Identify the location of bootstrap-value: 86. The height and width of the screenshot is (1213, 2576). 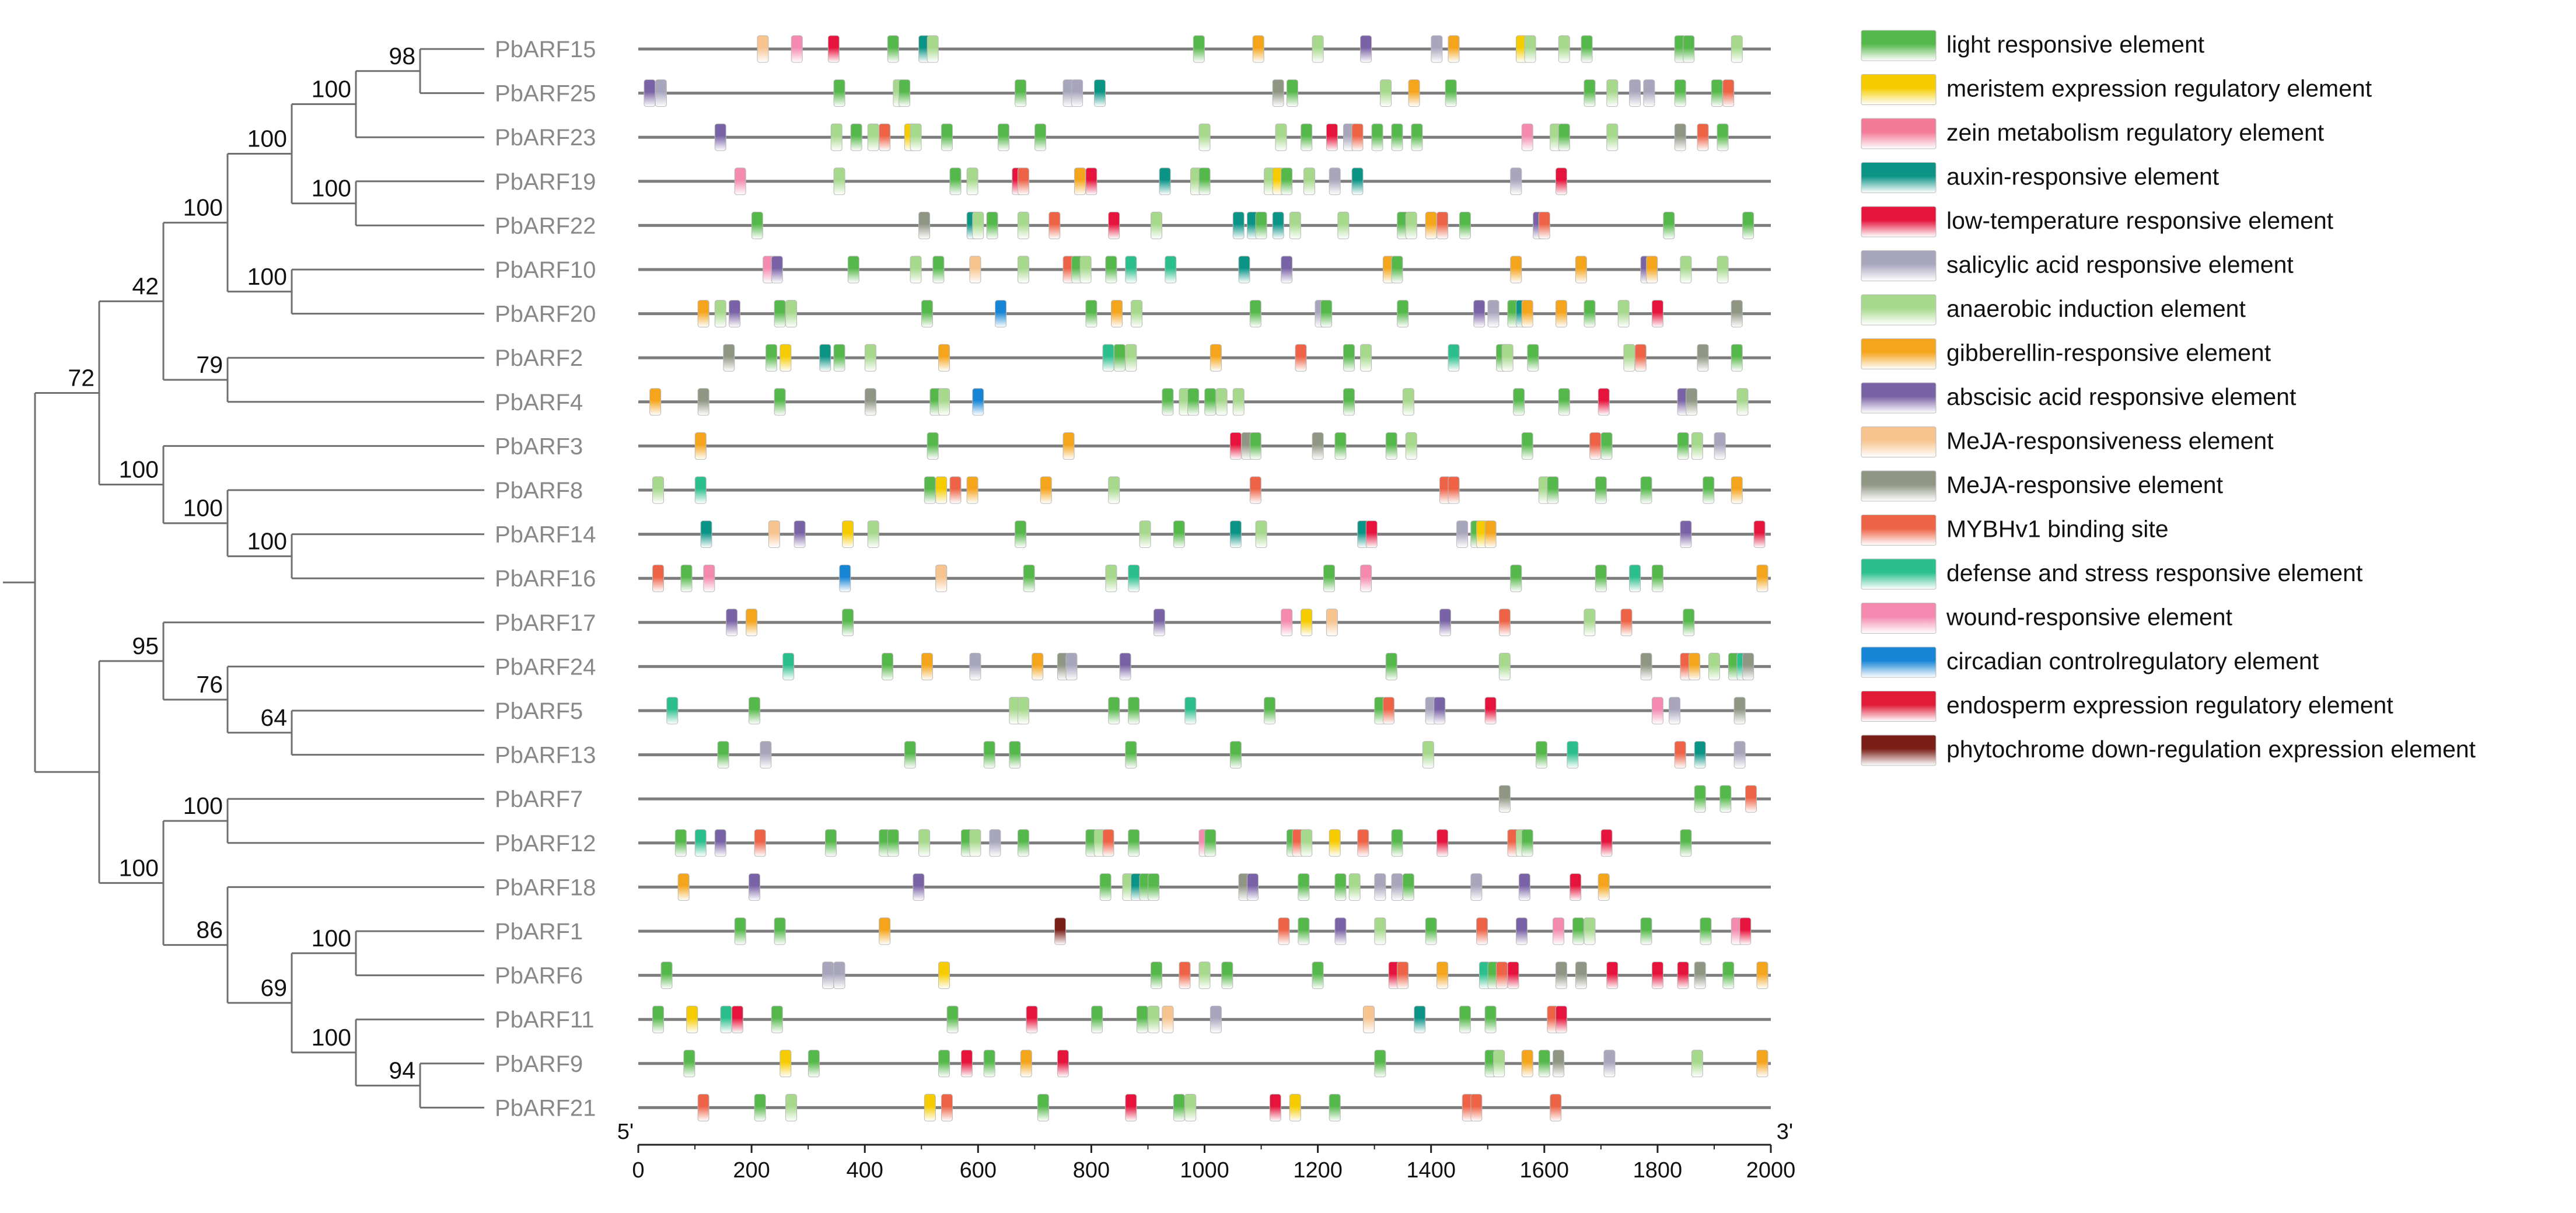
(209, 930).